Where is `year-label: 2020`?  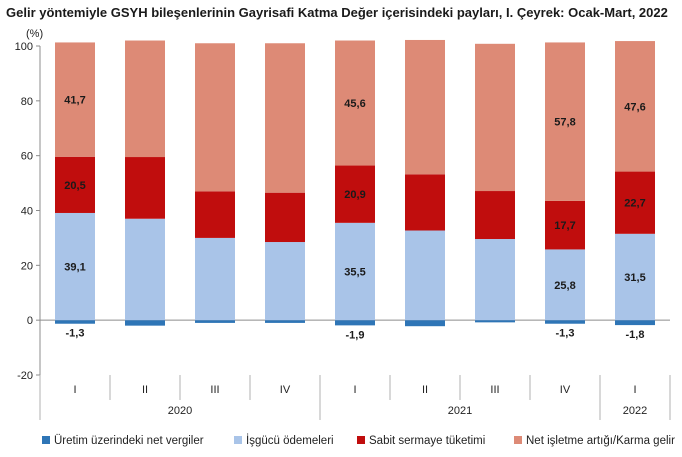 year-label: 2020 is located at coordinates (180, 411).